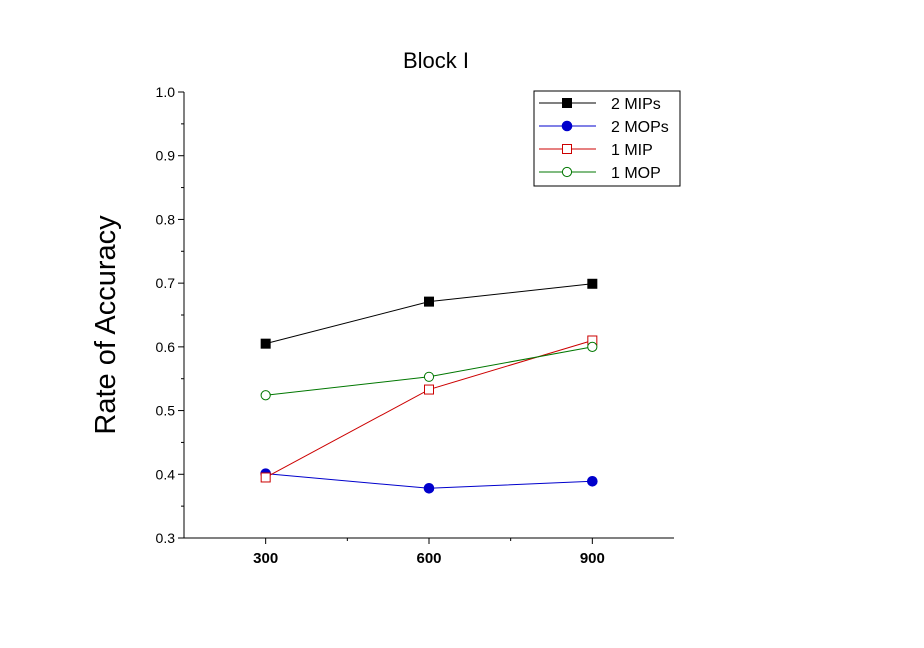 This screenshot has width=924, height=648. Describe the element at coordinates (265, 558) in the screenshot. I see `x-tick-label: 300` at that location.